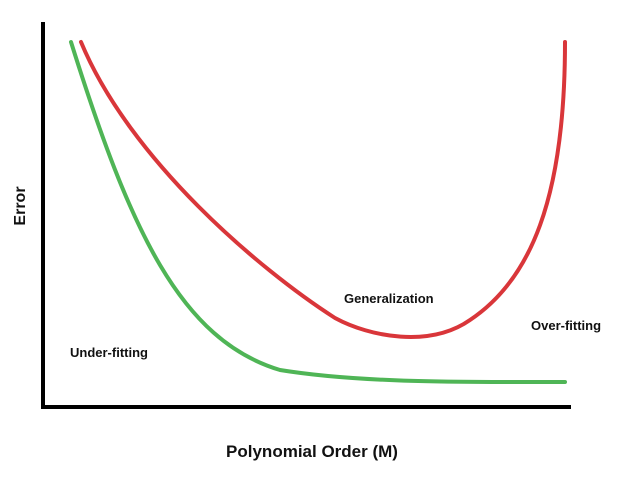 Image resolution: width=624 pixels, height=485 pixels. Describe the element at coordinates (566, 325) in the screenshot. I see `overfitting-annotation: Over-fitting` at that location.